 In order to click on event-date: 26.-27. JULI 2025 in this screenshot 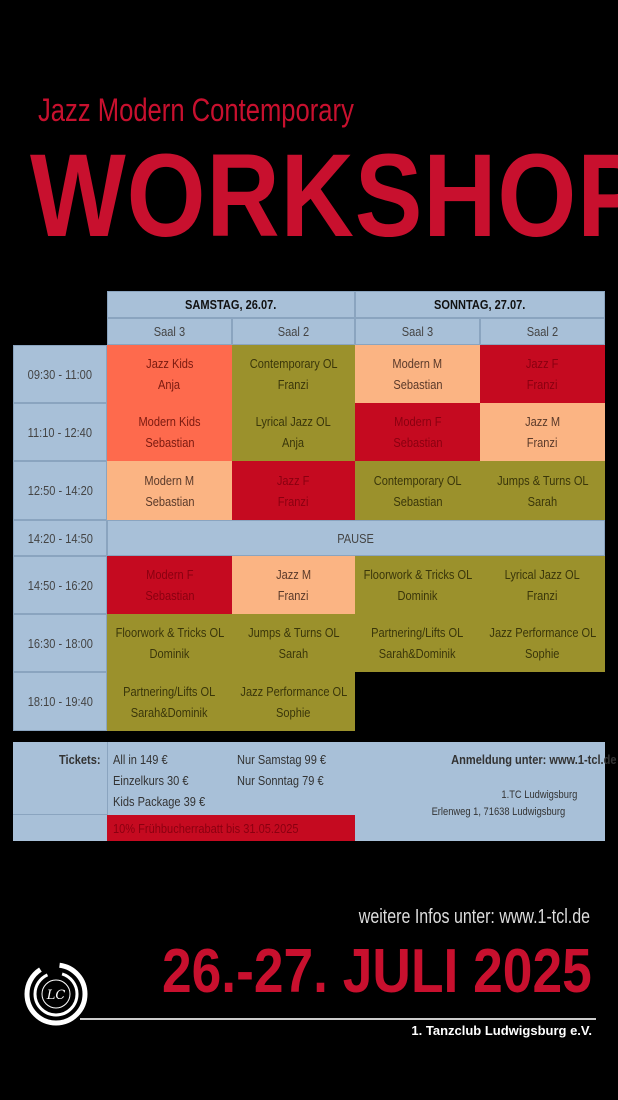, I will do `click(377, 971)`.